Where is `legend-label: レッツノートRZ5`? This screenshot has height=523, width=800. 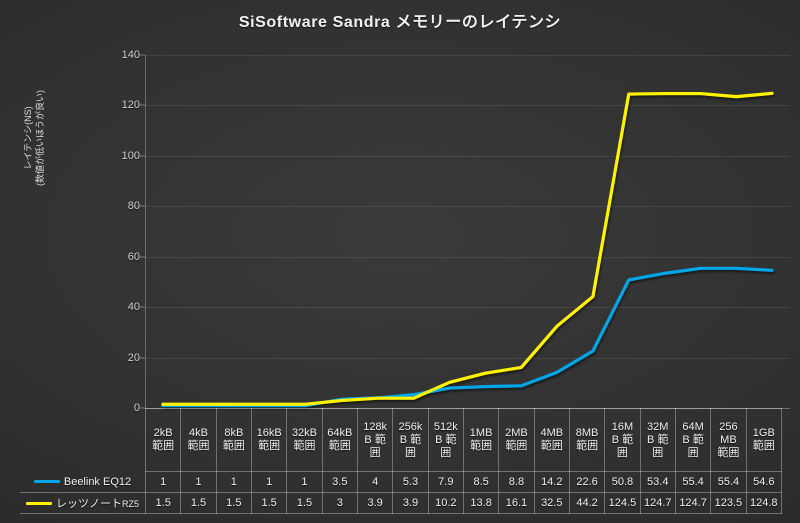 legend-label: レッツノートRZ5 is located at coordinates (97, 504).